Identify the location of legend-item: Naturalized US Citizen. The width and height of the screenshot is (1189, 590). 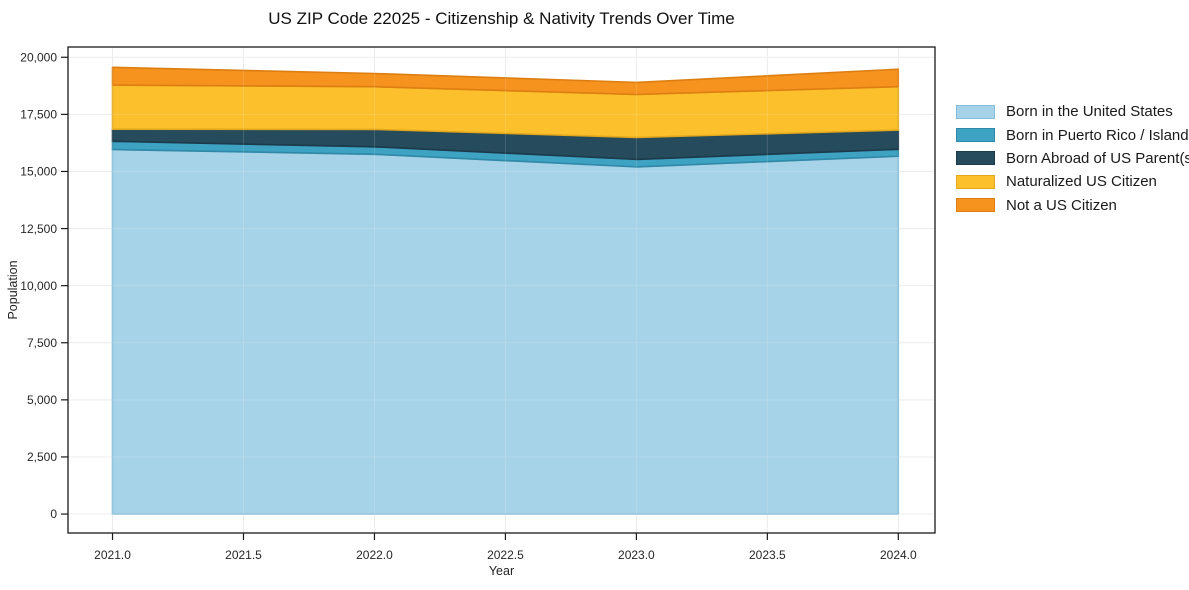
(1072, 181).